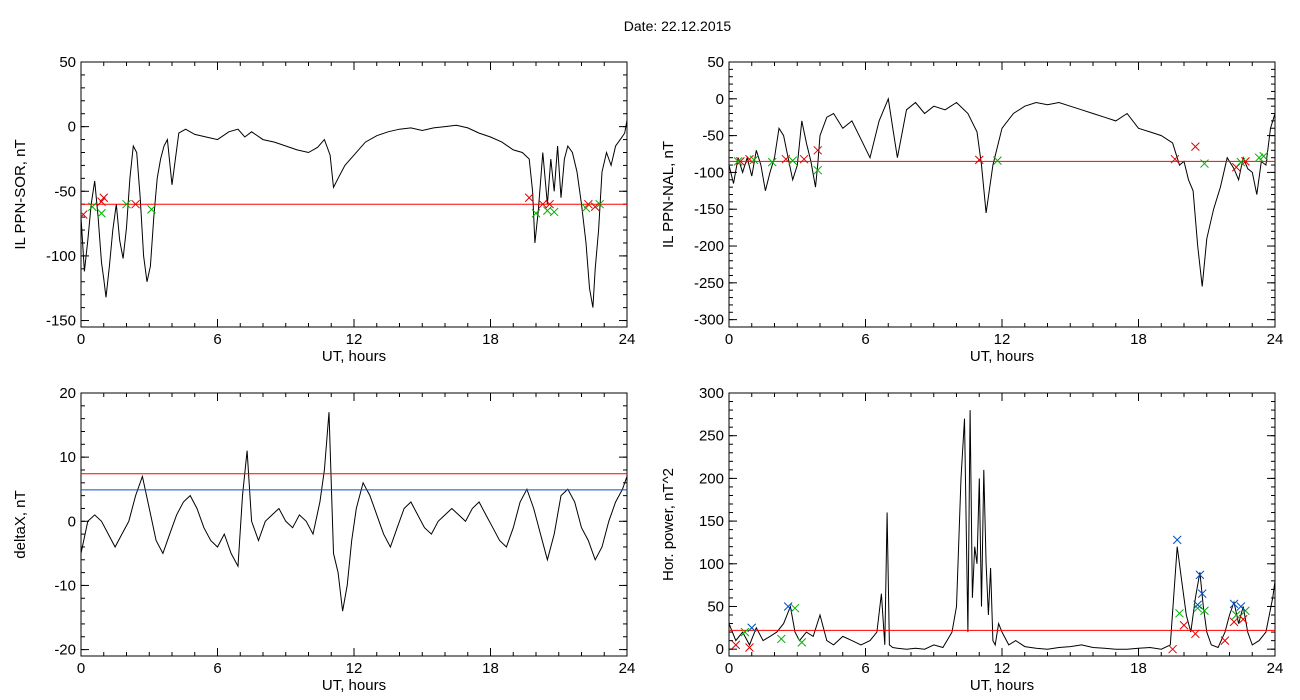  I want to click on y-axis-label: IL PPN-NAL, nT, so click(668, 194).